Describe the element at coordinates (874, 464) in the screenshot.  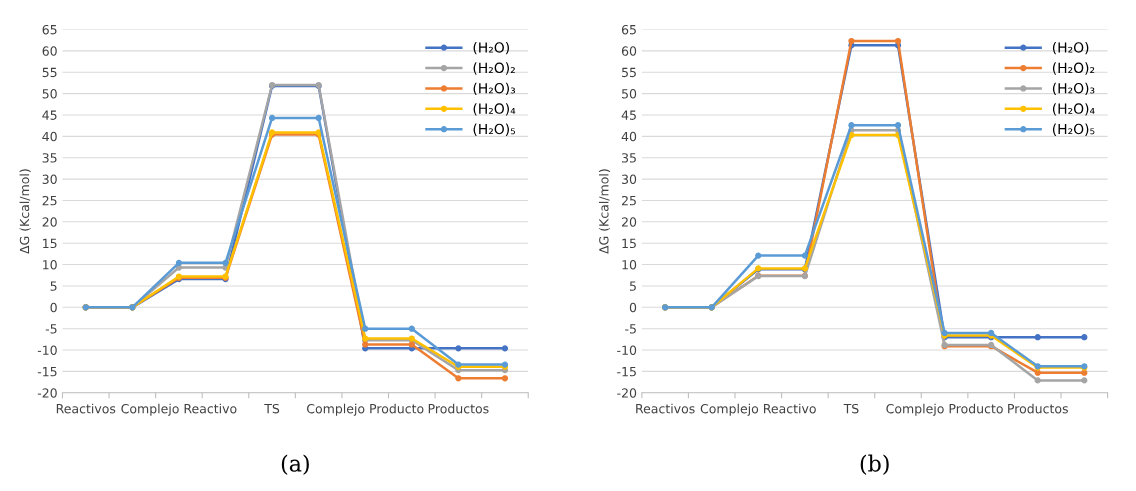
I see `text: (b)` at that location.